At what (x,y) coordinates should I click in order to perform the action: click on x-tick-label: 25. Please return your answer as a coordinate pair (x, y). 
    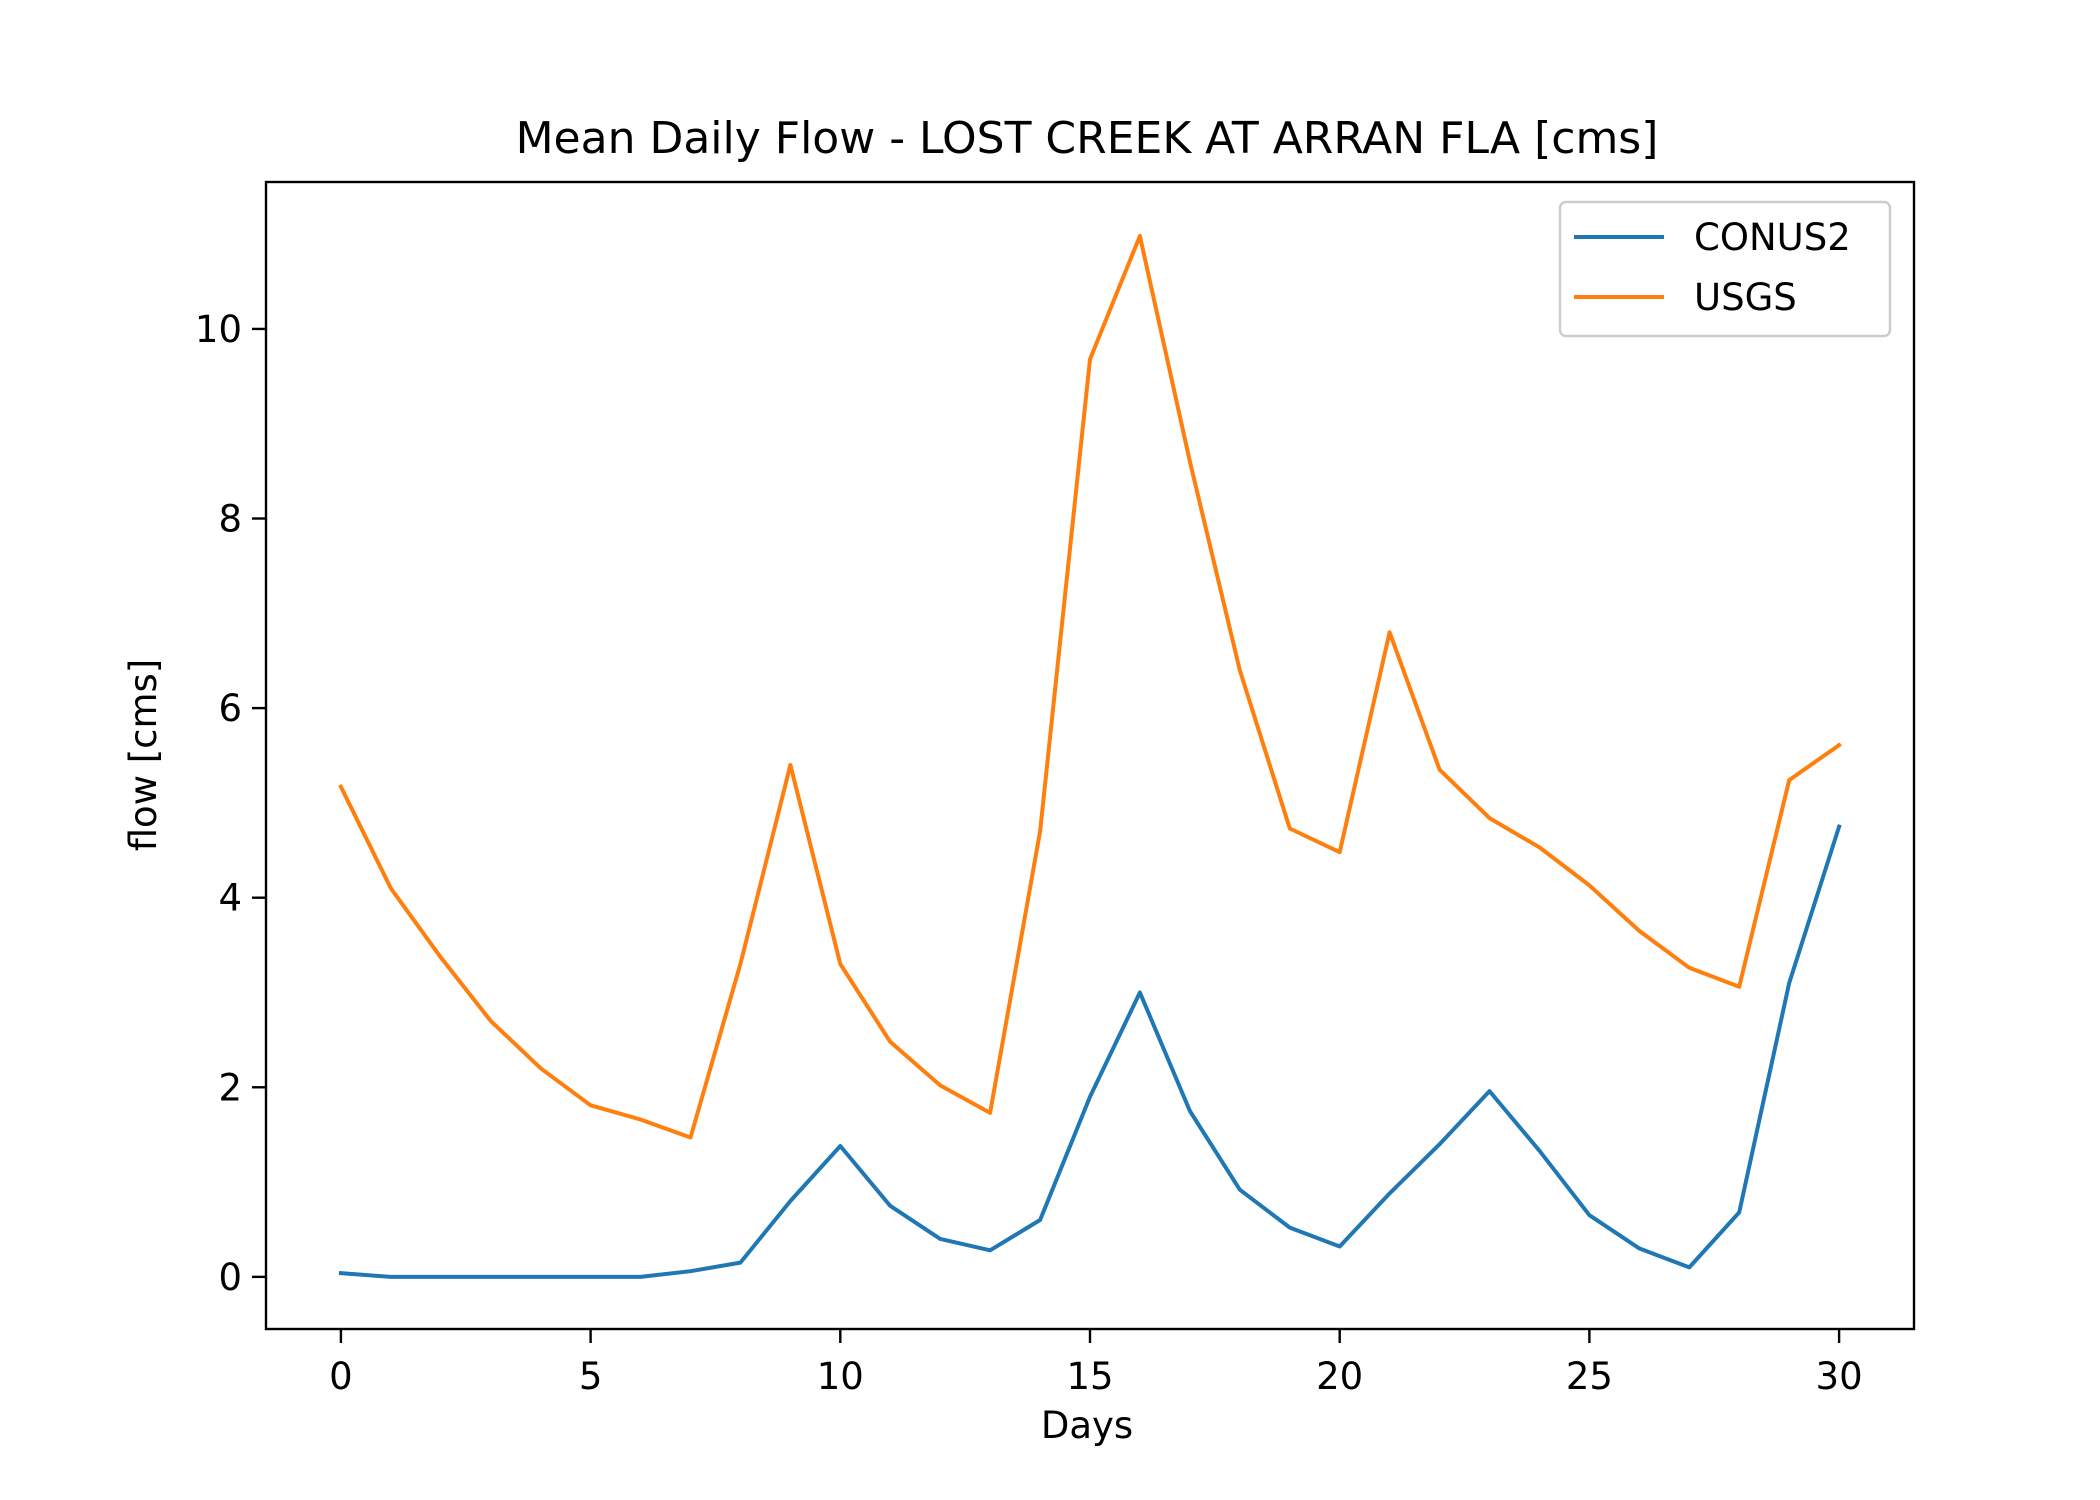
    Looking at the image, I should click on (1589, 1376).